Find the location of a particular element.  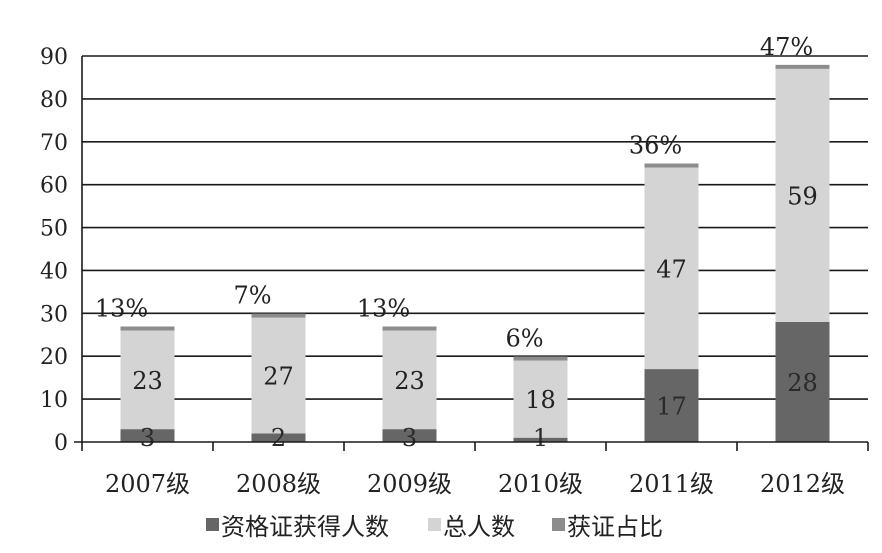

bar-total-2010级 is located at coordinates (540, 399).